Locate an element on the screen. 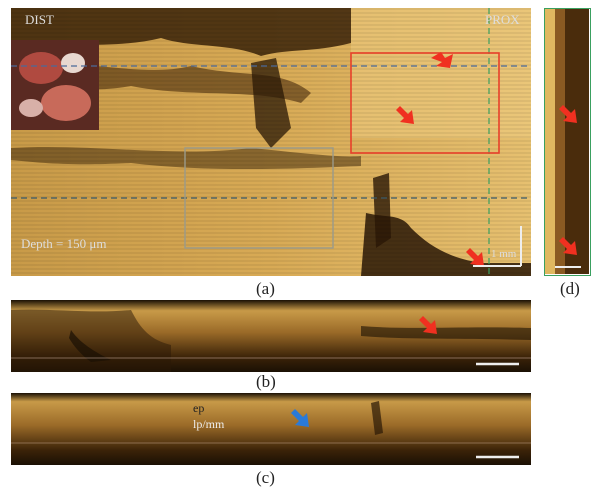  panel-d-image is located at coordinates (567, 142).